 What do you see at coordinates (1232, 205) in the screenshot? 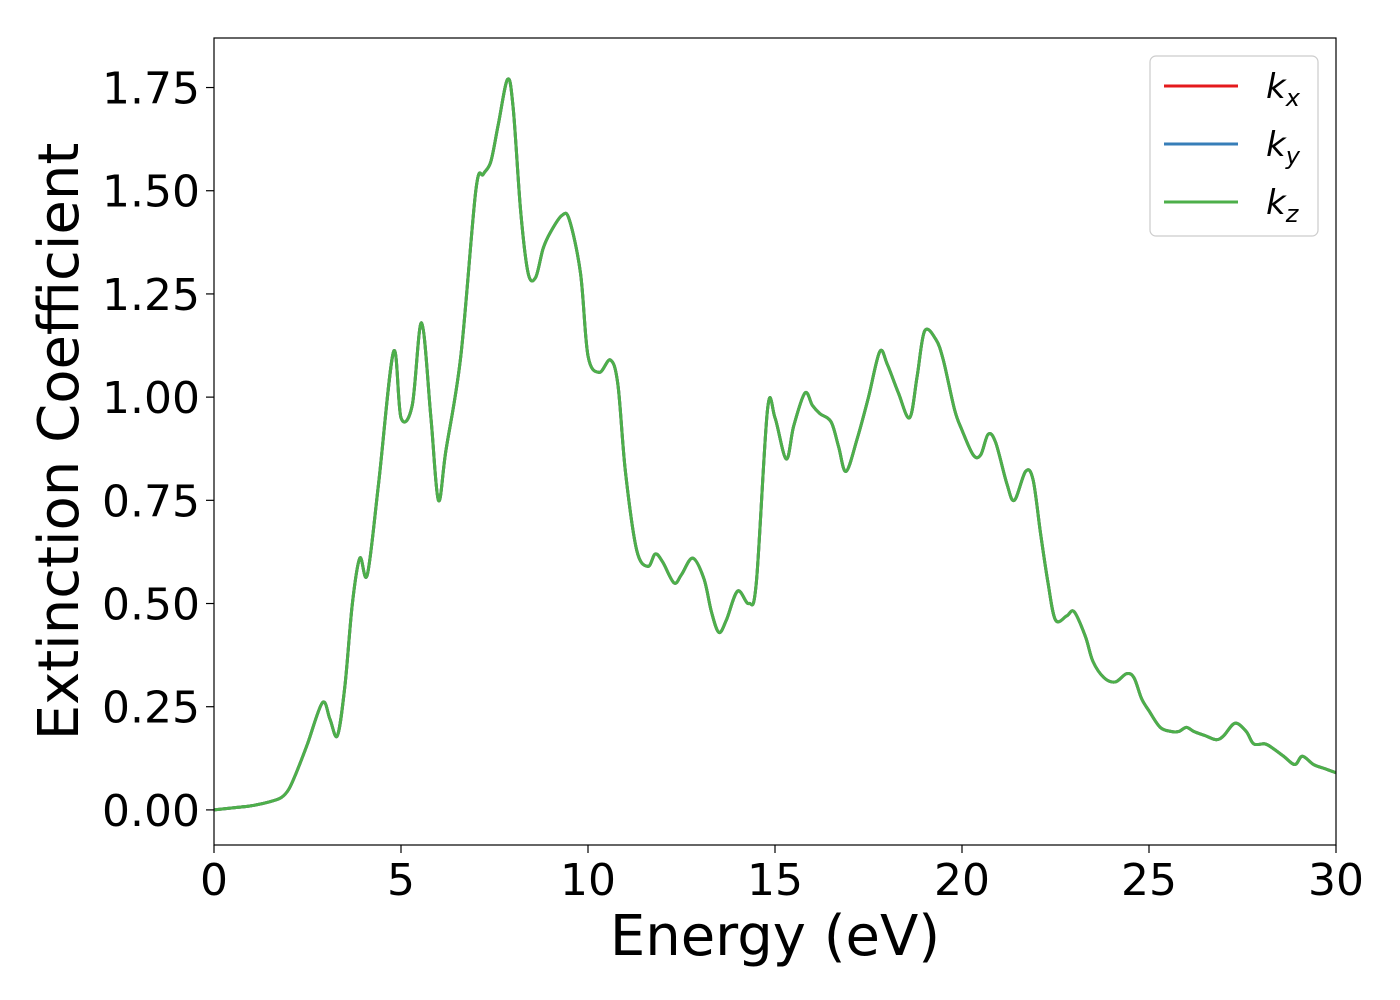
I see `legend-item: kz` at bounding box center [1232, 205].